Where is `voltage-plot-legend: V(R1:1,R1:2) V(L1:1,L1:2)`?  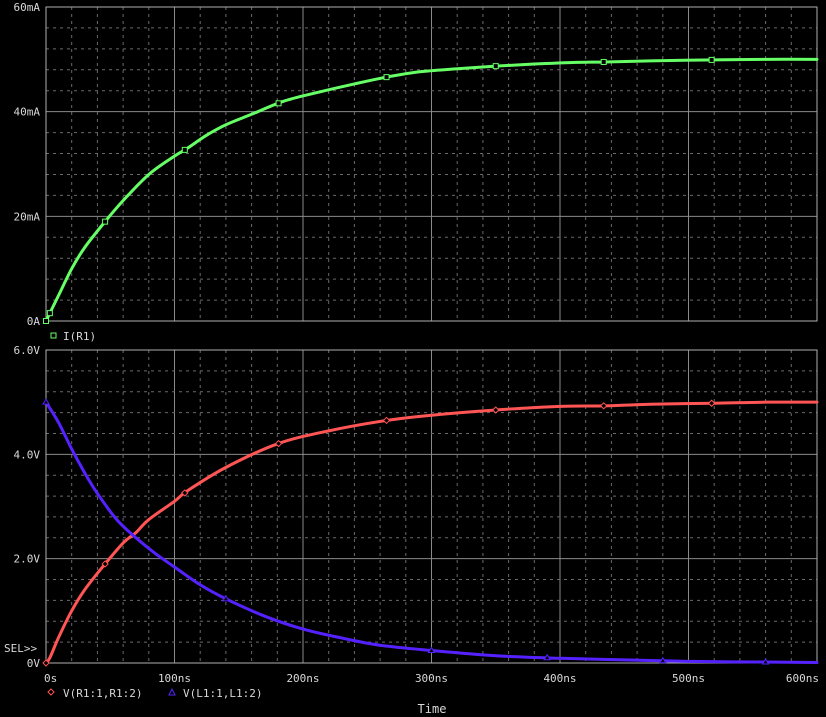 voltage-plot-legend: V(R1:1,R1:2) V(L1:1,L1:2) is located at coordinates (154, 693).